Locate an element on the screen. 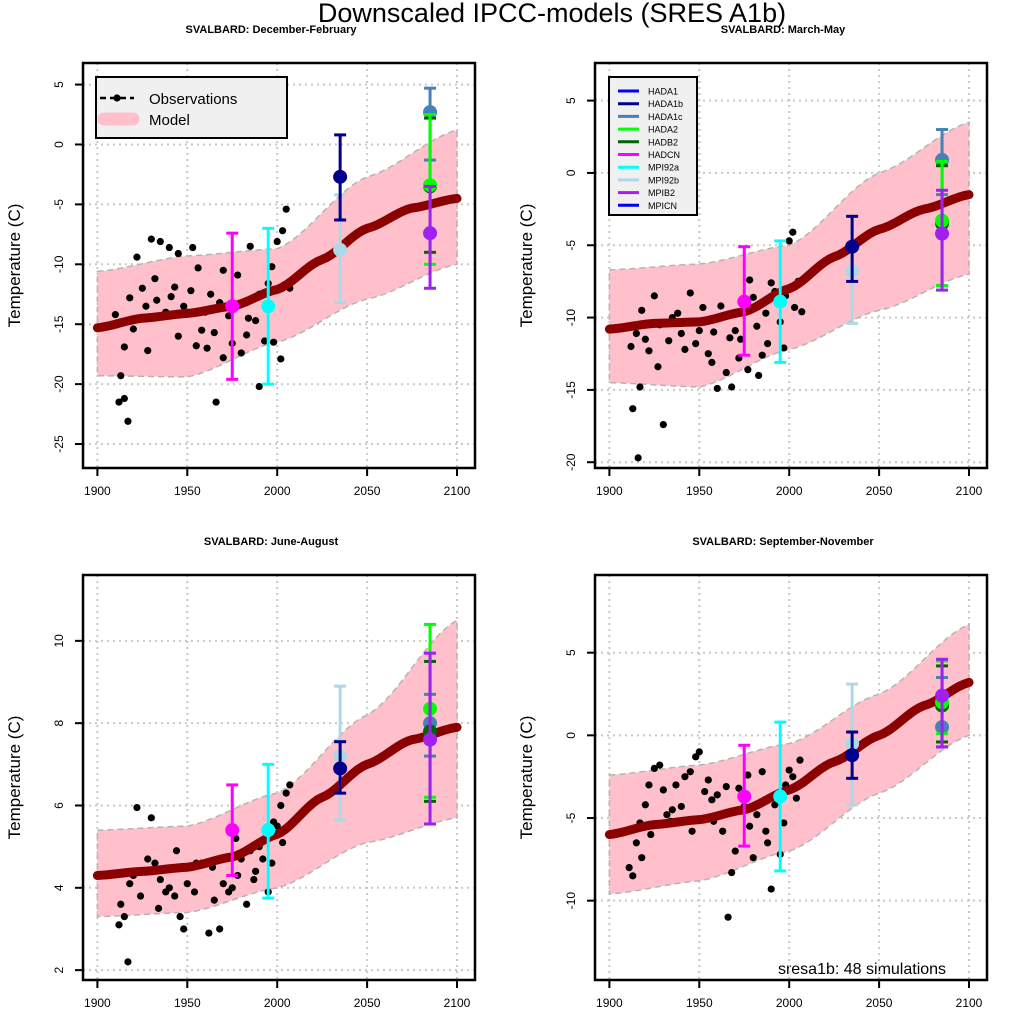  y-axis-label: Temperature (C) is located at coordinates (14, 266).